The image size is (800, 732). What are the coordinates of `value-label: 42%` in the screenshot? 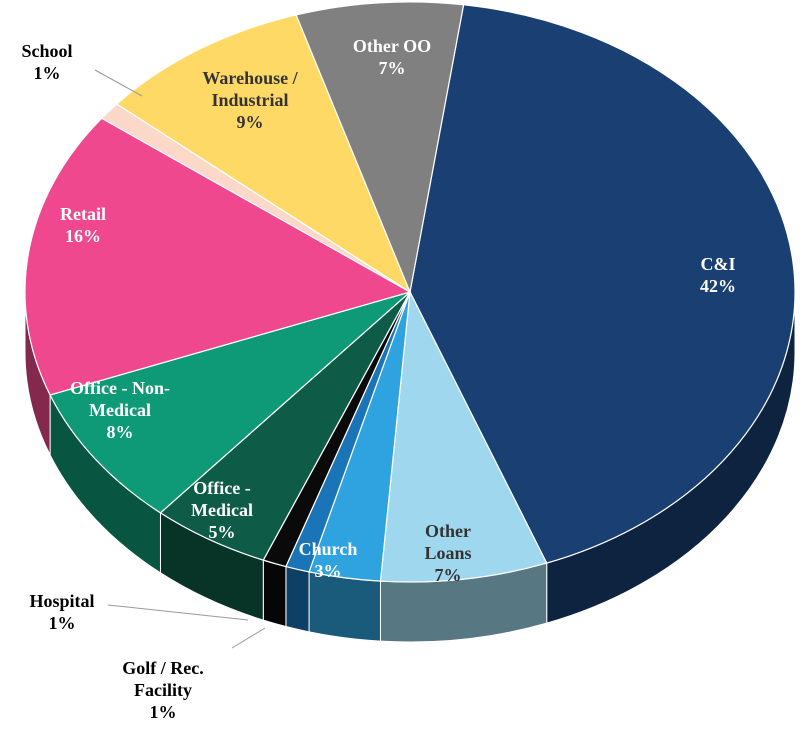 It's located at (718, 286).